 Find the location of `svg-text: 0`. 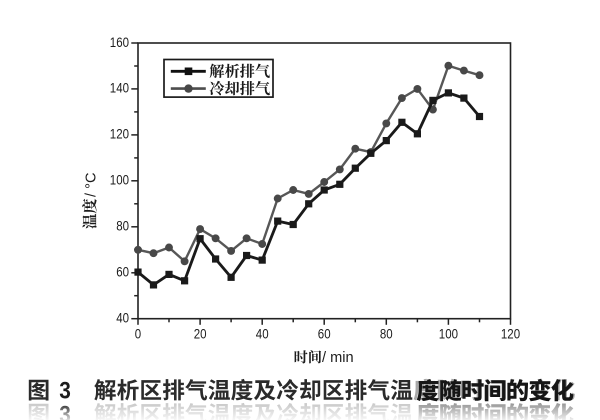

svg-text: 0 is located at coordinates (138, 333).